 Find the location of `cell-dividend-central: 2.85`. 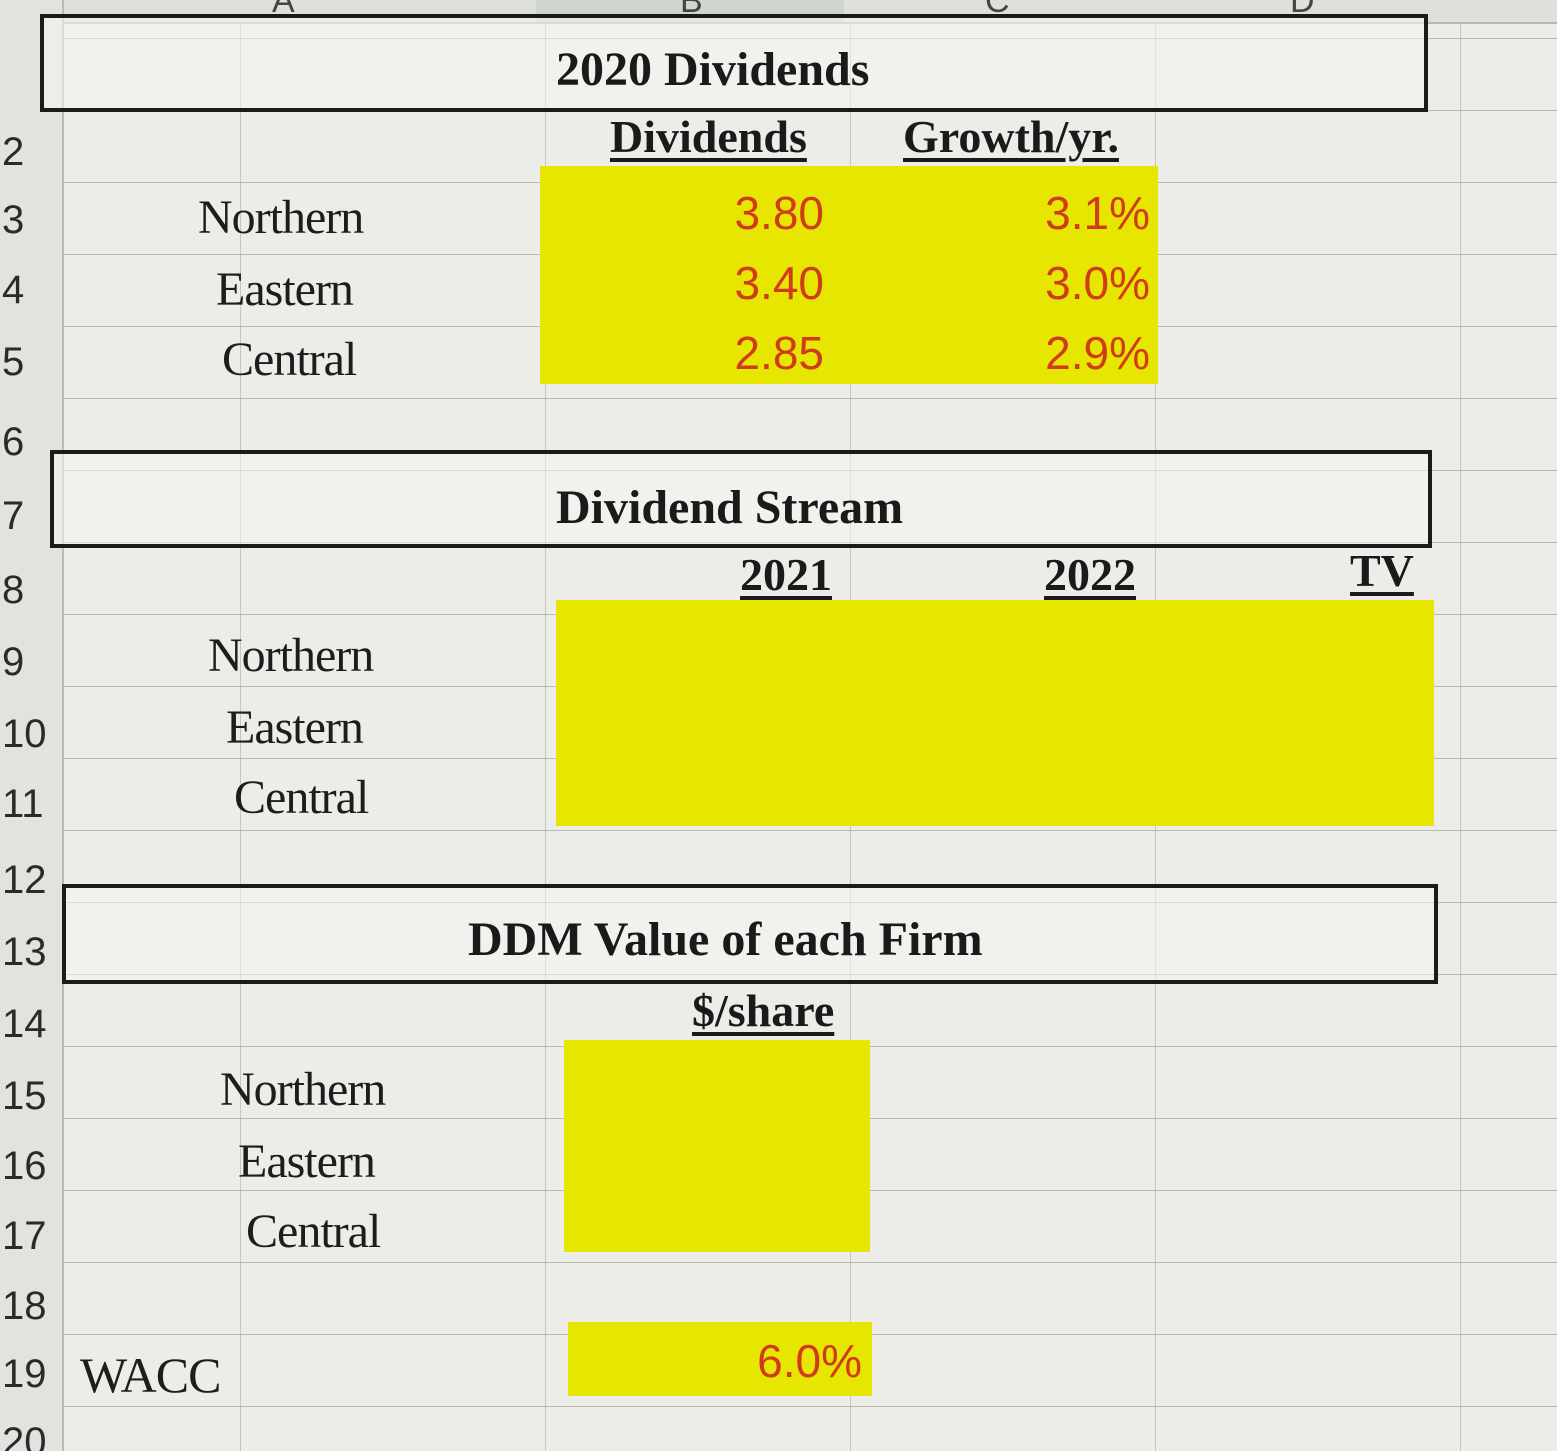

cell-dividend-central: 2.85 is located at coordinates (779, 353).